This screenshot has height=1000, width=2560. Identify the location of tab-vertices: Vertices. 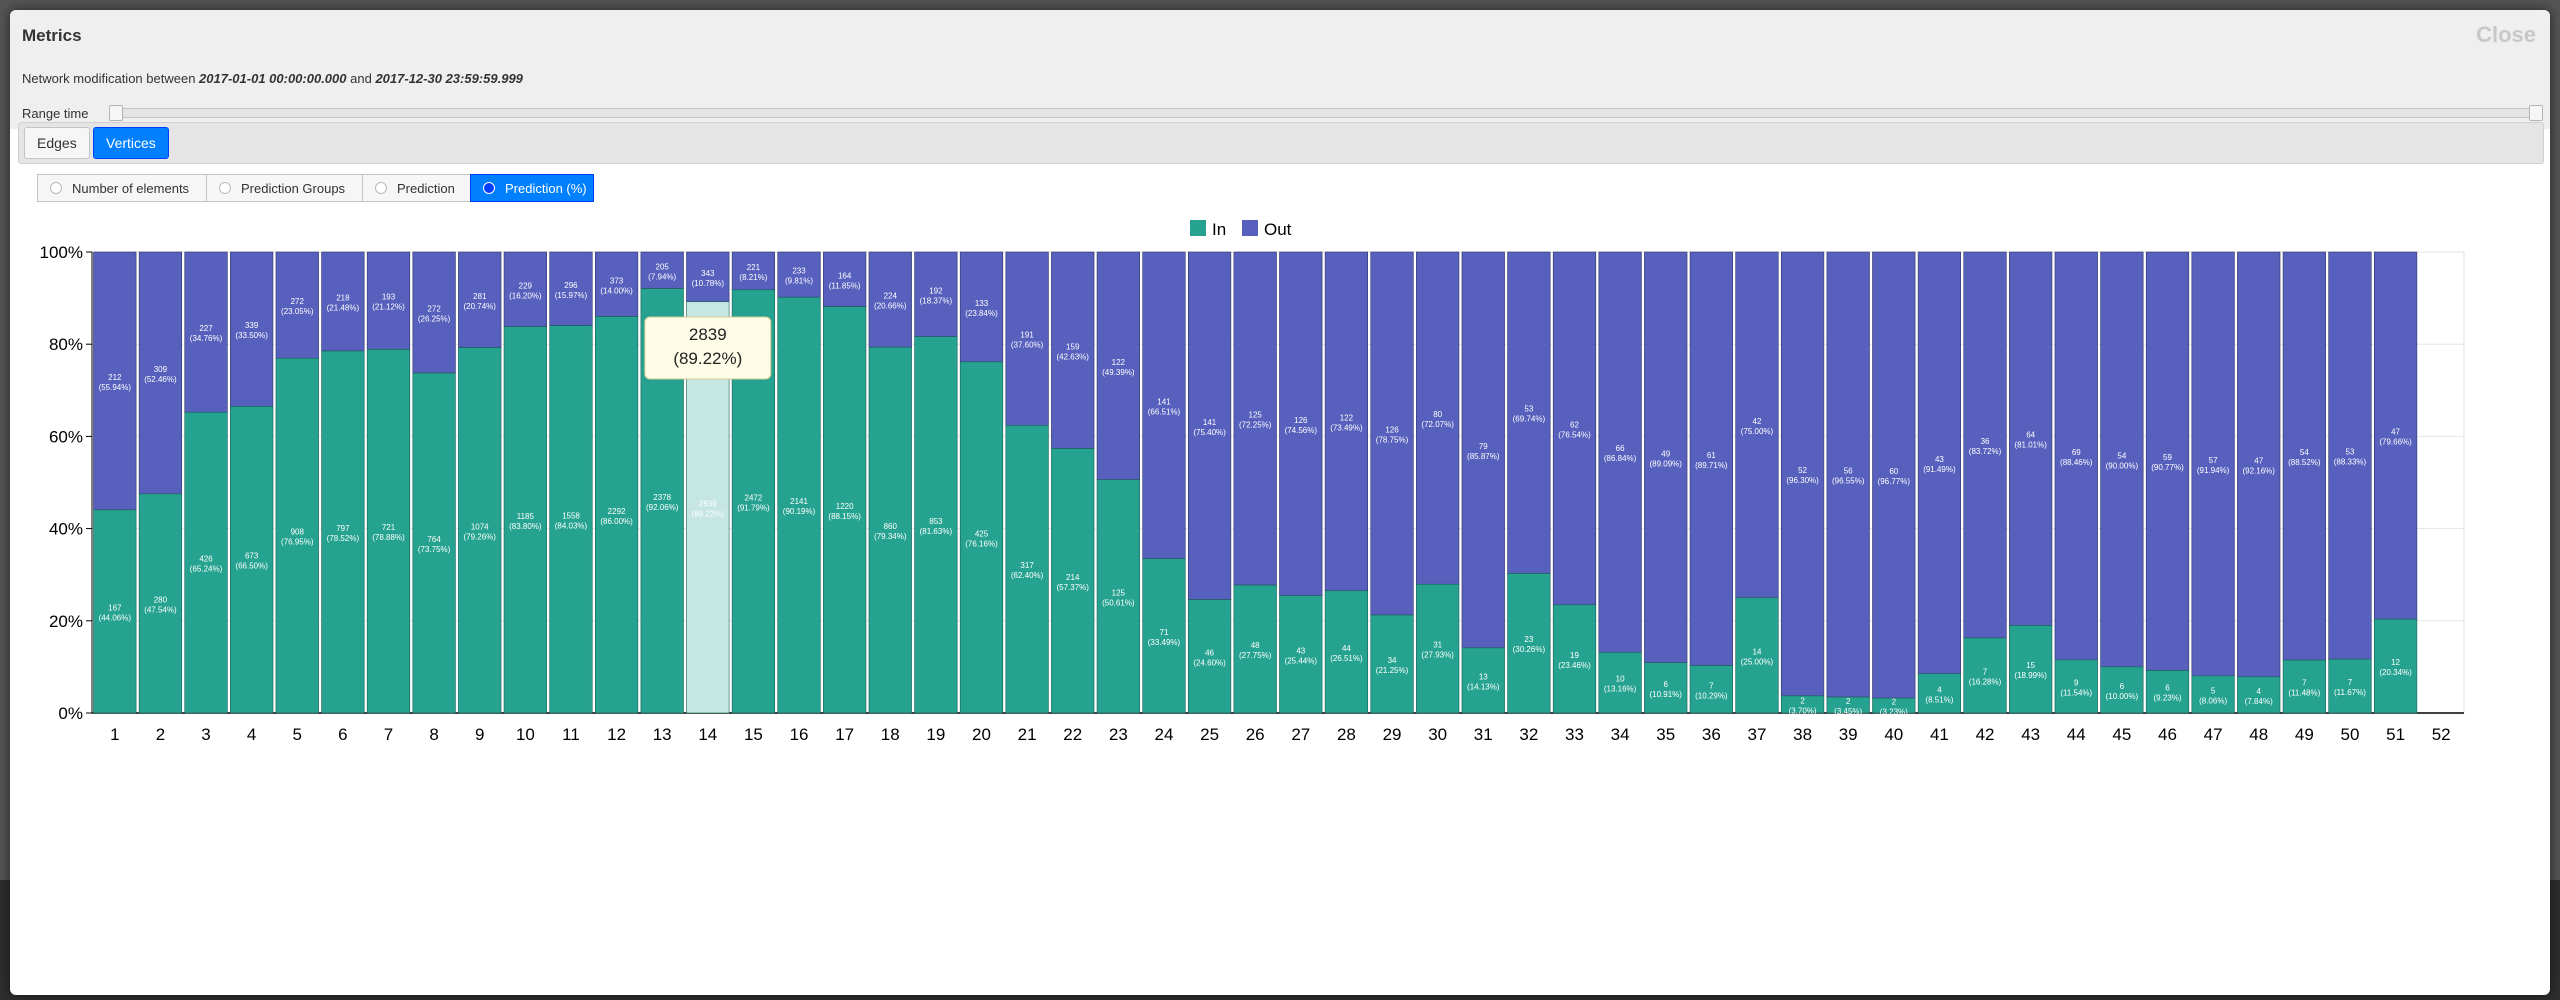
(131, 143).